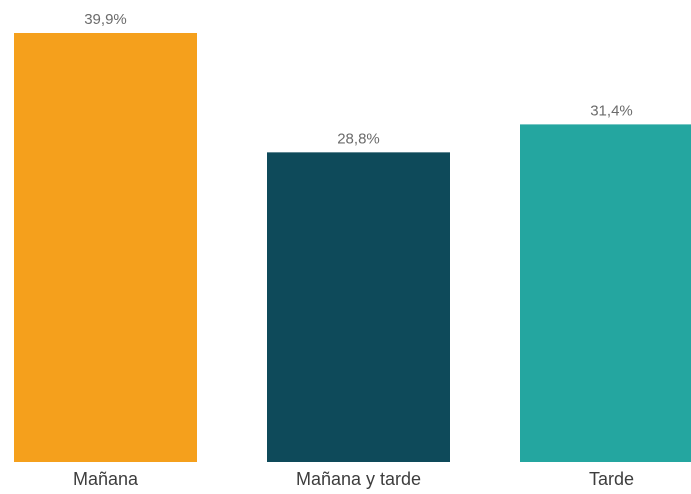 This screenshot has width=691, height=494. I want to click on category-labels-group: Mañana Mañana y tarde Tarde, so click(353, 479).